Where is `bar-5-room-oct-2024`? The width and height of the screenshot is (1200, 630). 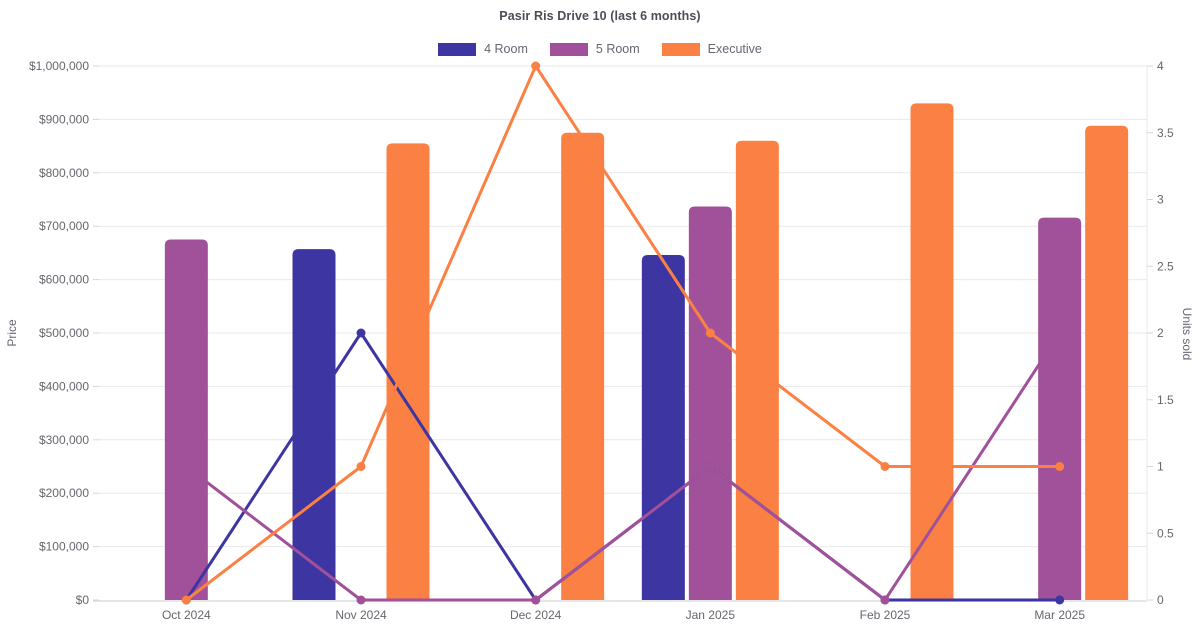 bar-5-room-oct-2024 is located at coordinates (186, 420).